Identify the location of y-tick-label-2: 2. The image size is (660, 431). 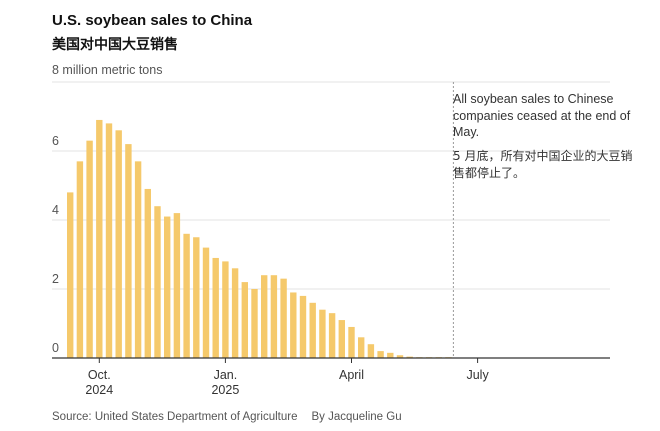
(55, 279).